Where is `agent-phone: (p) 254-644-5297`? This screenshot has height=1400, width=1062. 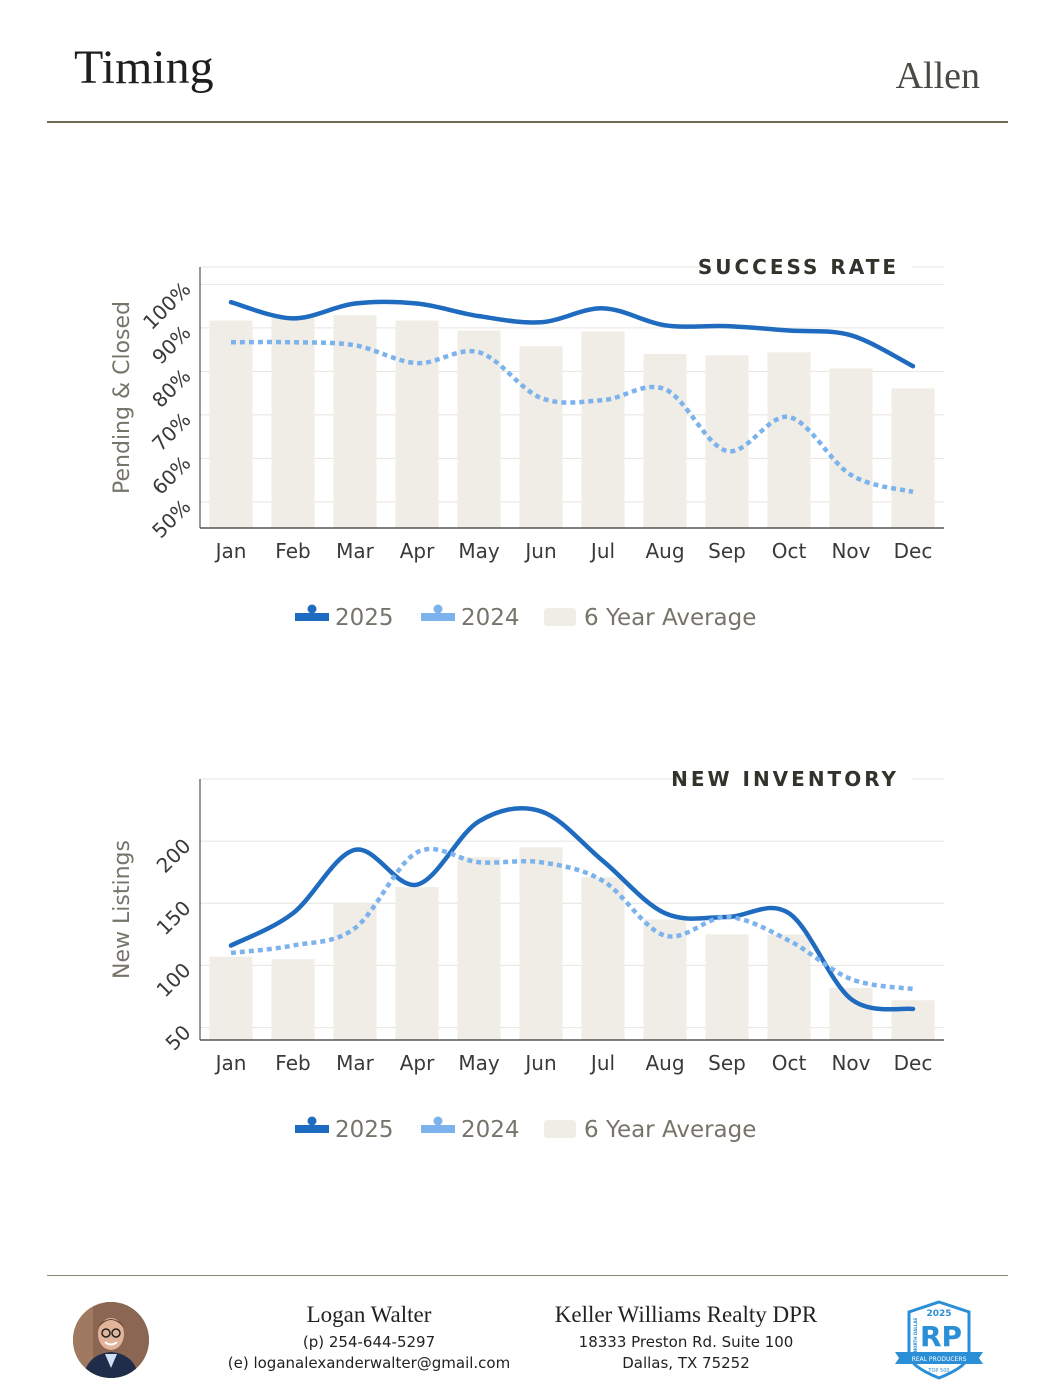
agent-phone: (p) 254-644-5297 is located at coordinates (369, 1342).